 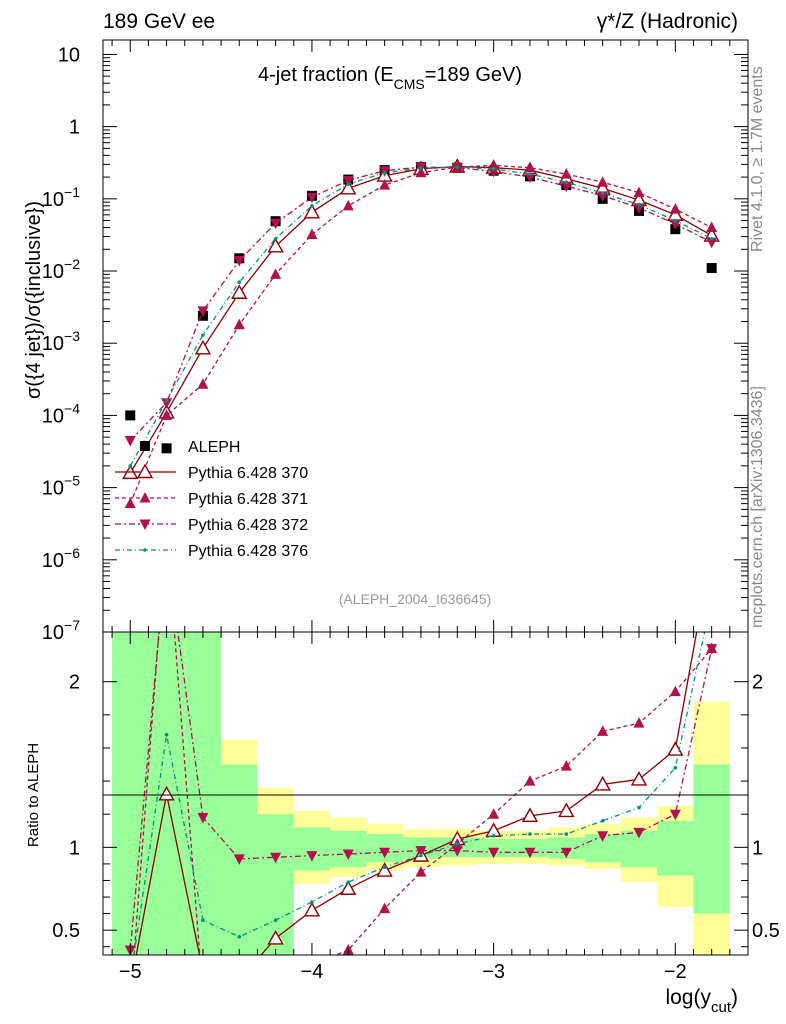 I want to click on y-tick-label: 10⁻⁷, so click(x=61, y=630).